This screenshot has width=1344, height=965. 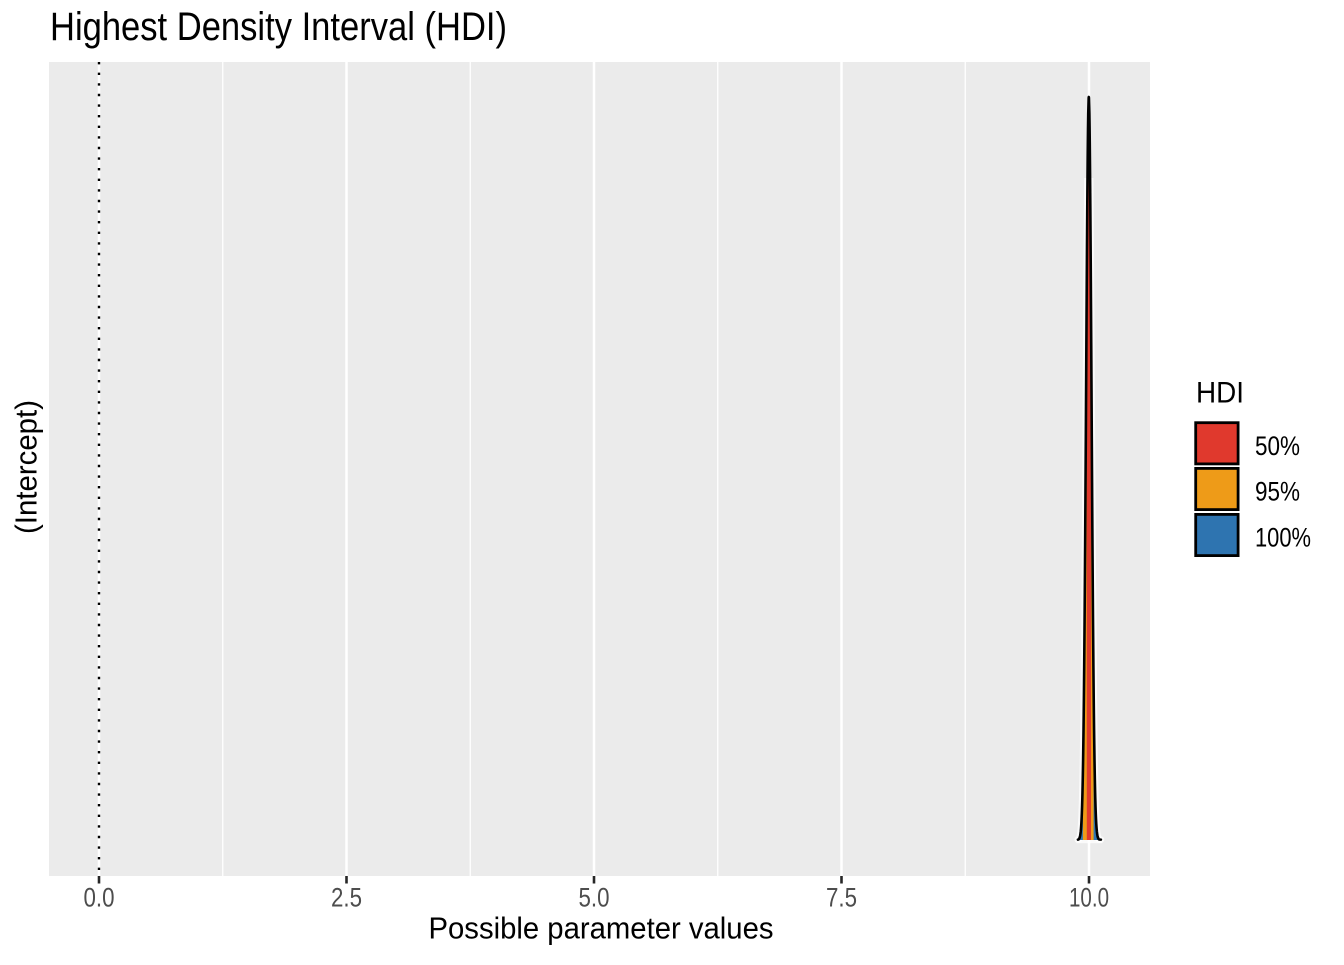 What do you see at coordinates (346, 898) in the screenshot?
I see `svg-text: 2.5` at bounding box center [346, 898].